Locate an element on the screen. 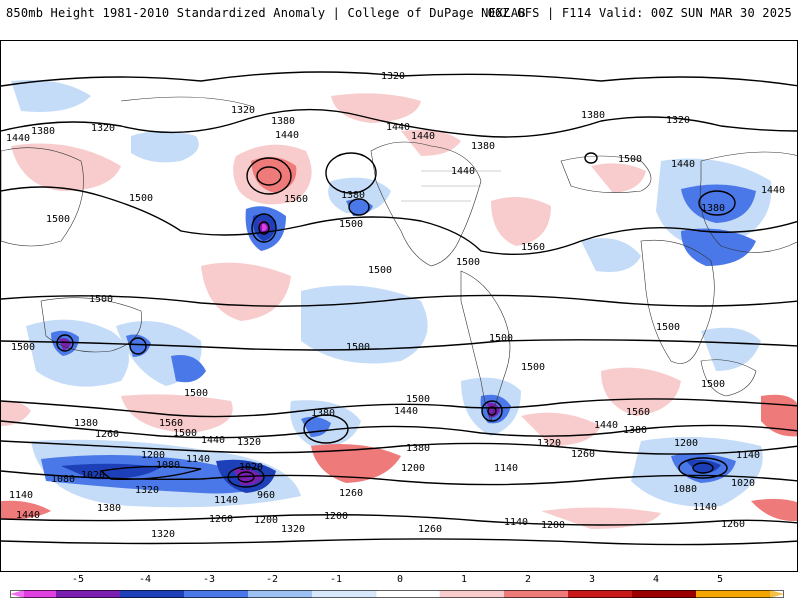  colorbar-tick-label: -5 is located at coordinates (78, 579).